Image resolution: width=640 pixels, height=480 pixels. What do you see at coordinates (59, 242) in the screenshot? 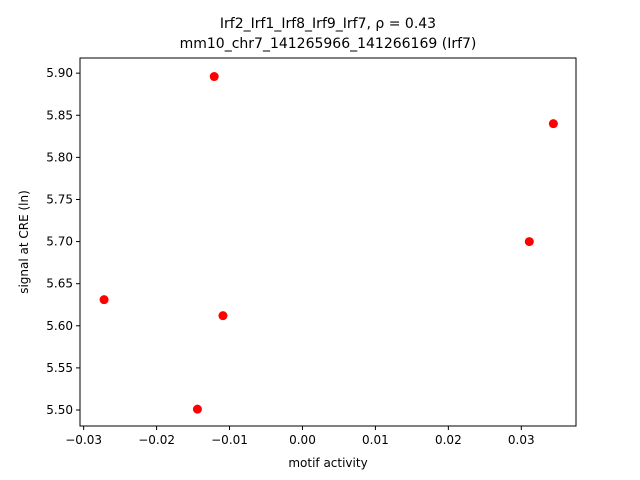
I see `y-tick-label: 5.70` at bounding box center [59, 242].